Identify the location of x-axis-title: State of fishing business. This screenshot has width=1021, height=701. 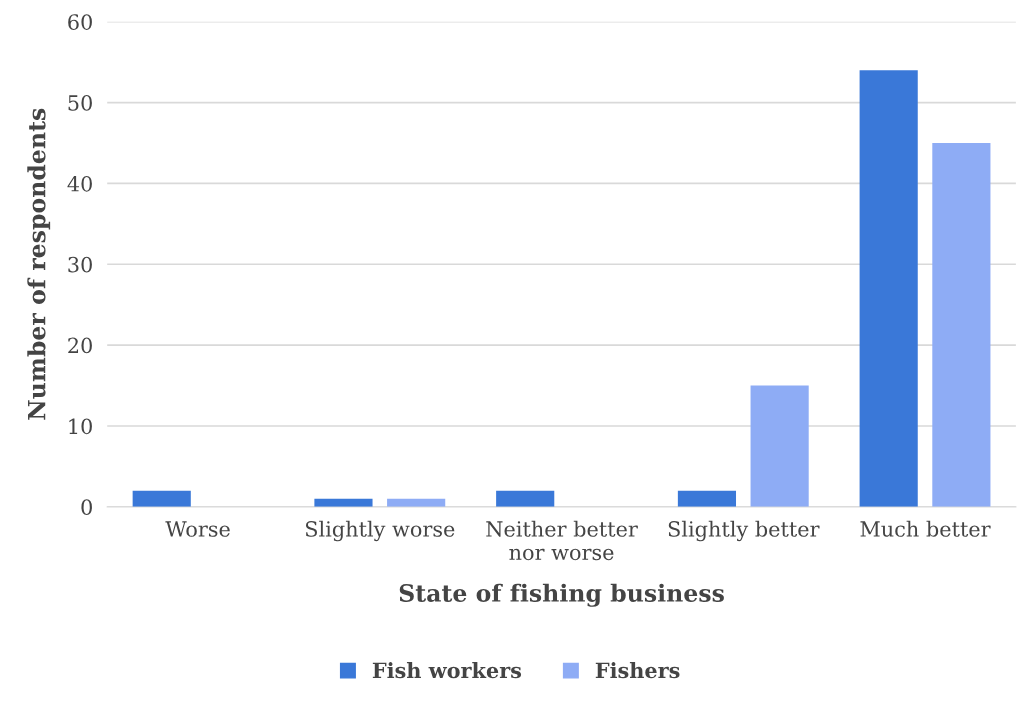
(561, 595).